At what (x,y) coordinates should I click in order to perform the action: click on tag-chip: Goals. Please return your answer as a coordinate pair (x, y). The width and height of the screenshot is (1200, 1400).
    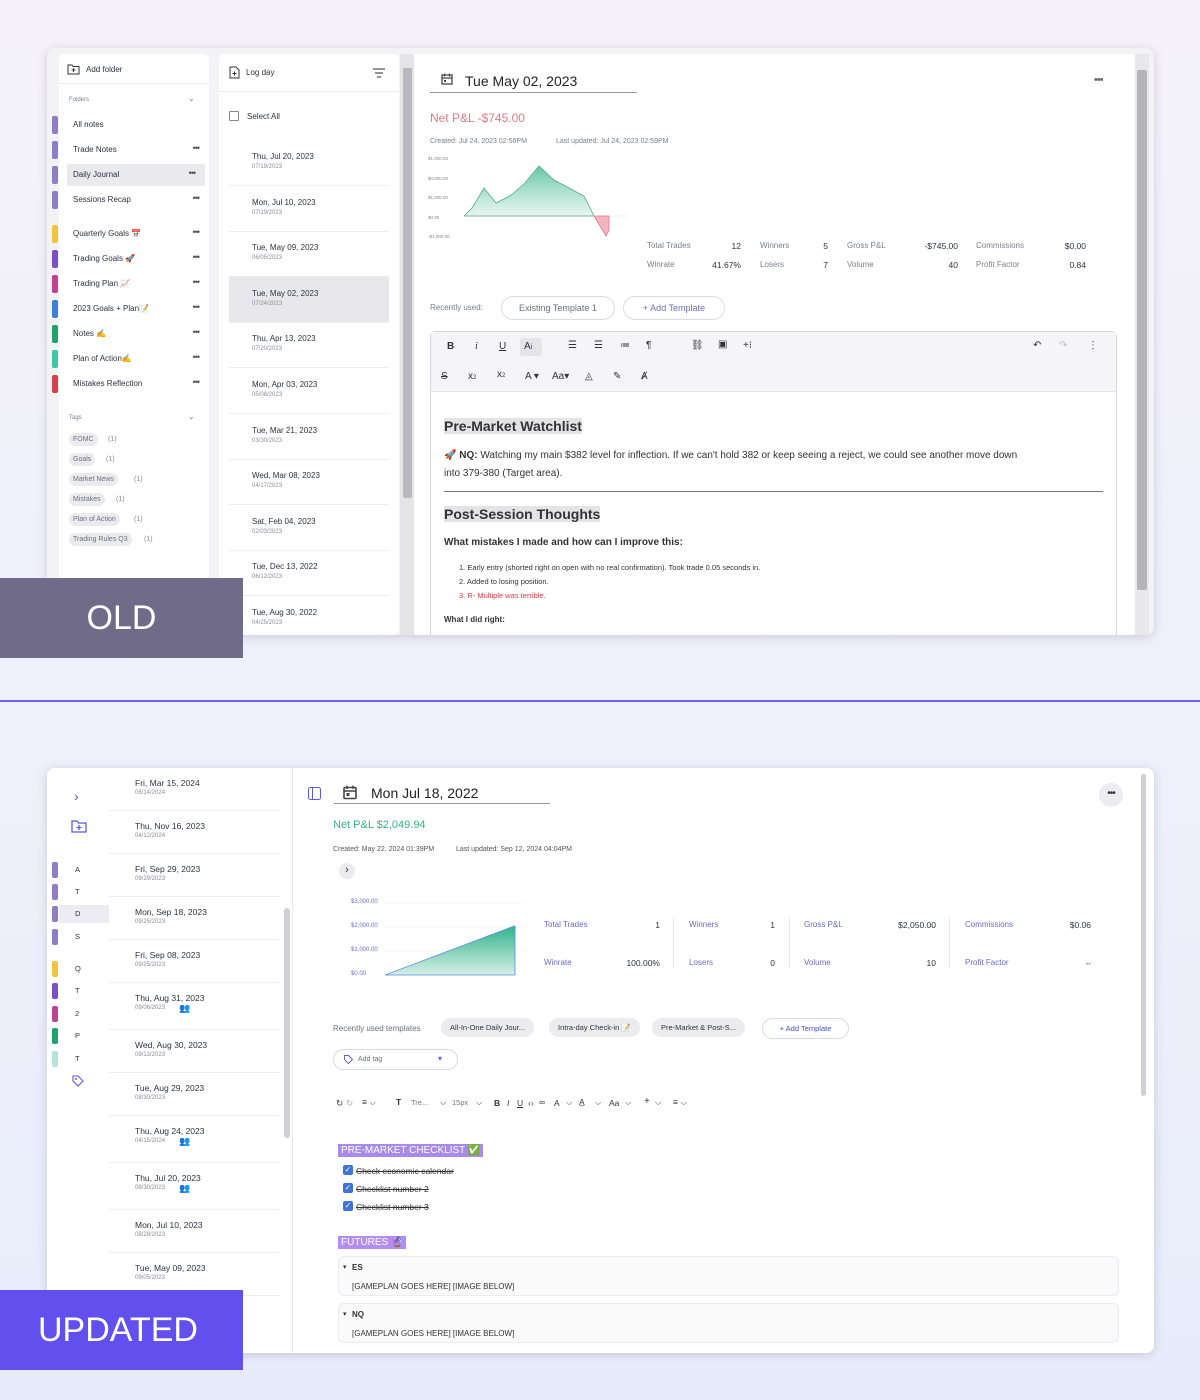
    Looking at the image, I should click on (82, 459).